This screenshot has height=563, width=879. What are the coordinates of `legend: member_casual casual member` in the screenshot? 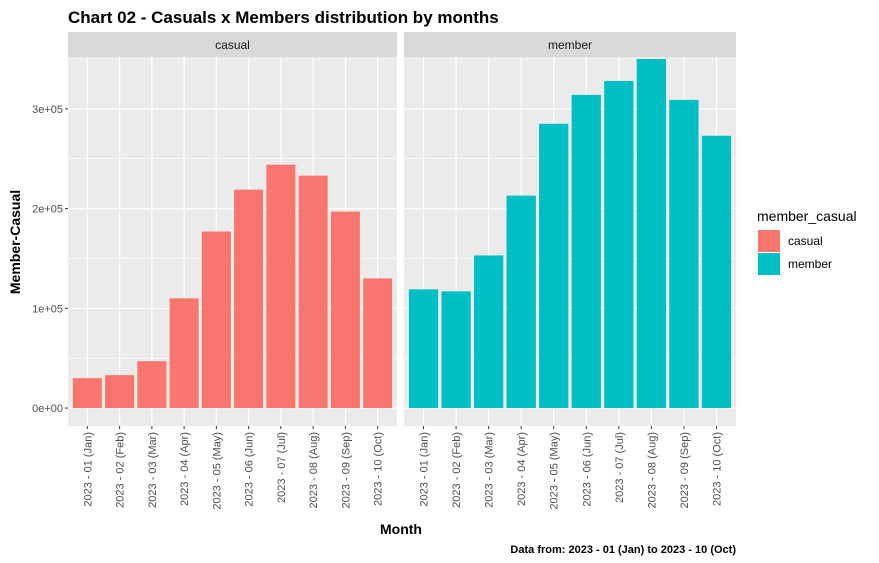 It's located at (807, 241).